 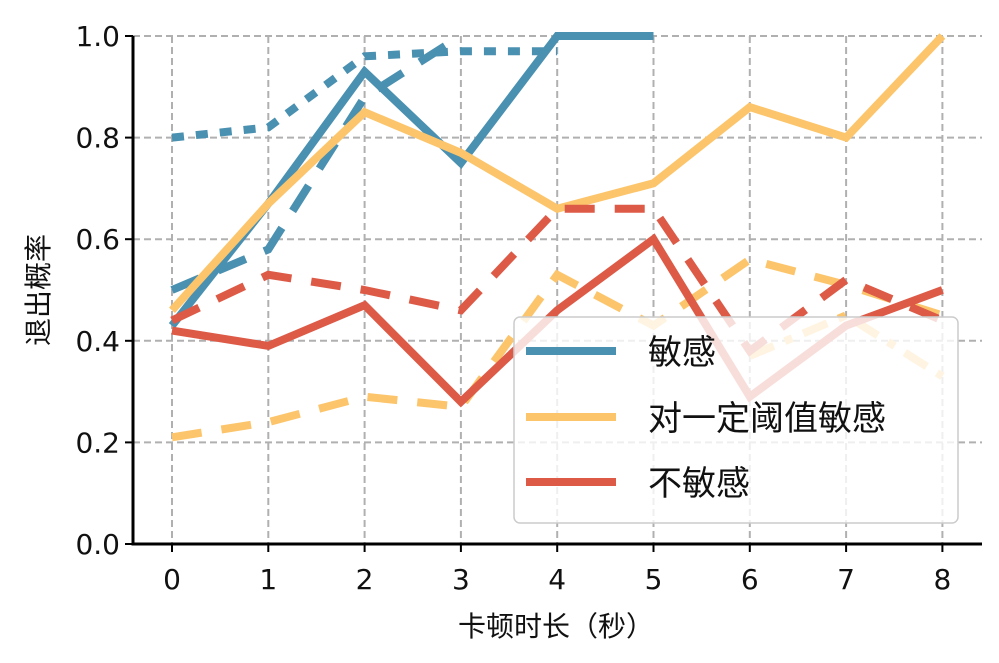 What do you see at coordinates (97, 442) in the screenshot?
I see `y-tick-label: 0.2` at bounding box center [97, 442].